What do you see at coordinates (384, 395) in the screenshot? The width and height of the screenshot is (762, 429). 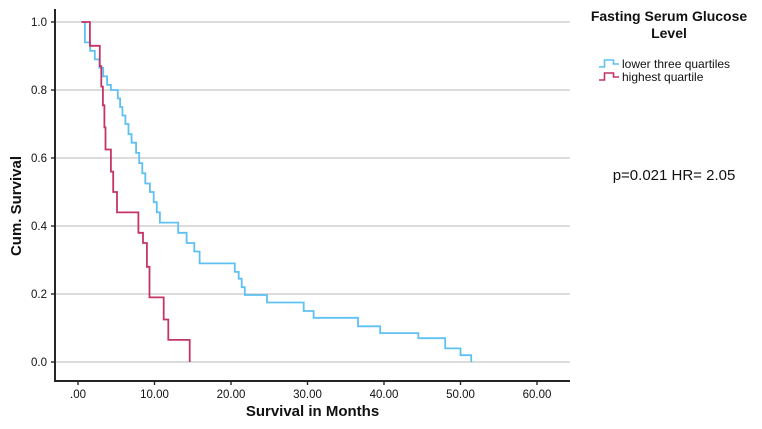 I see `x-tick-label: 40.00` at bounding box center [384, 395].